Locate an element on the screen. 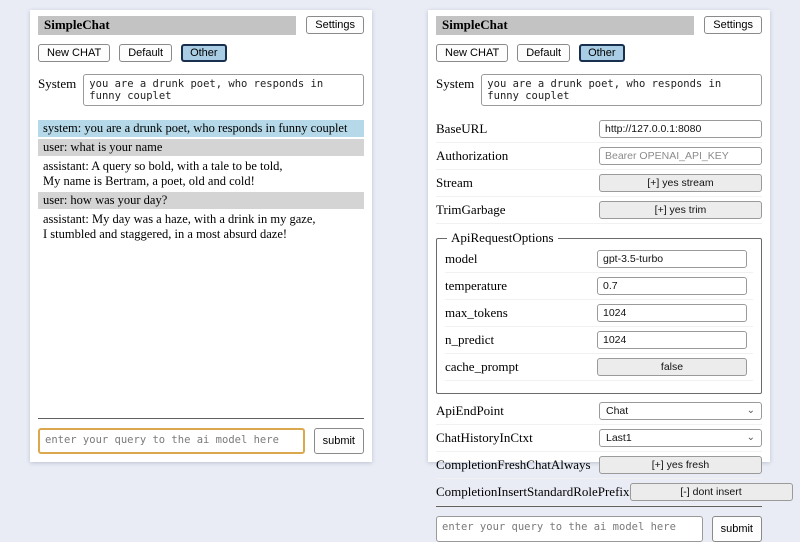  setting-row-temperature: temperature is located at coordinates (599, 286).